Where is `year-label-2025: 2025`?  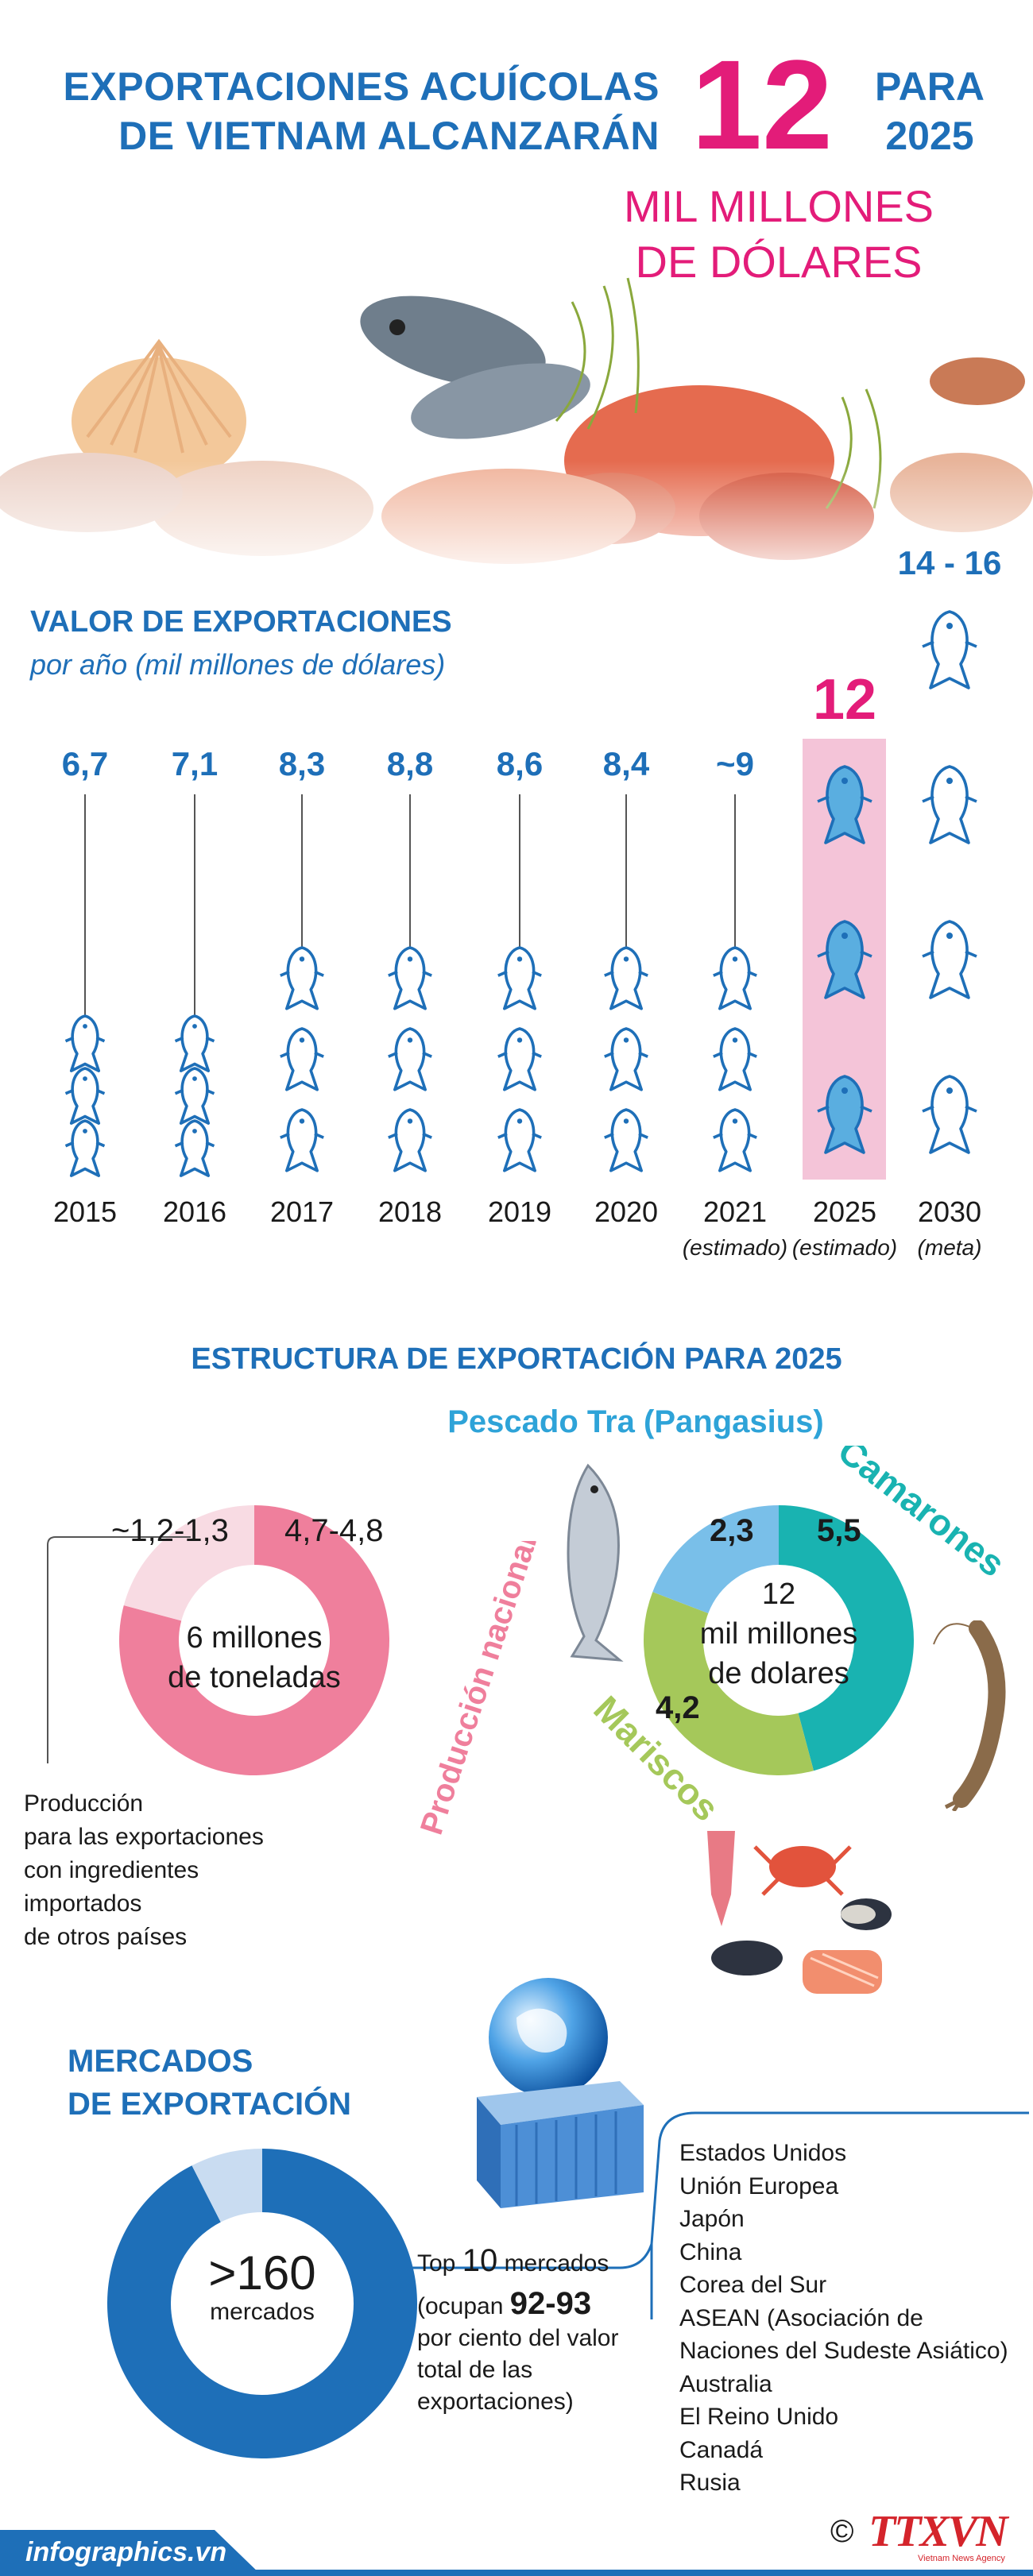 year-label-2025: 2025 is located at coordinates (844, 1211).